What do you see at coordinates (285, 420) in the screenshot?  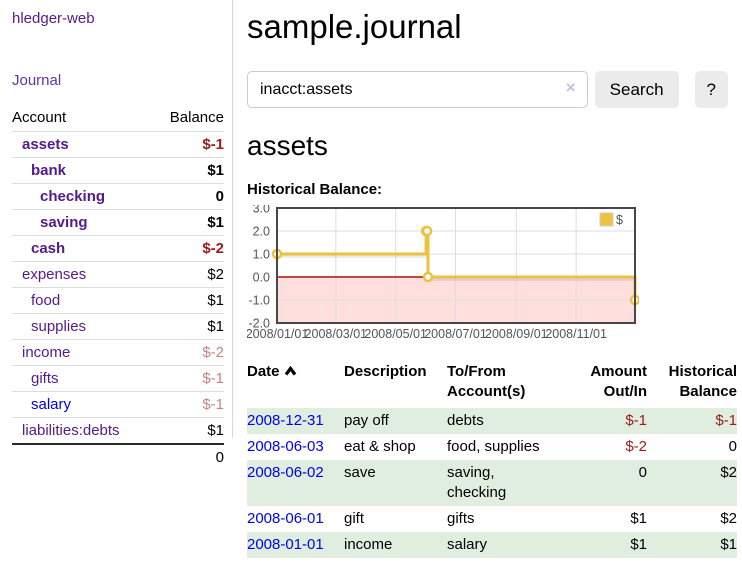 I see `register-date-link: 2008-12-31` at bounding box center [285, 420].